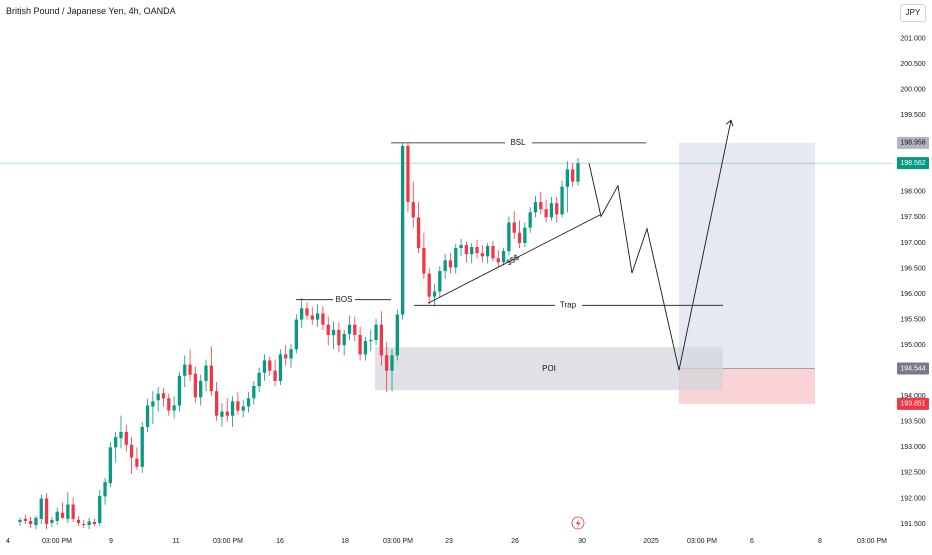  I want to click on y-tick-label: 192.000, so click(912, 498).